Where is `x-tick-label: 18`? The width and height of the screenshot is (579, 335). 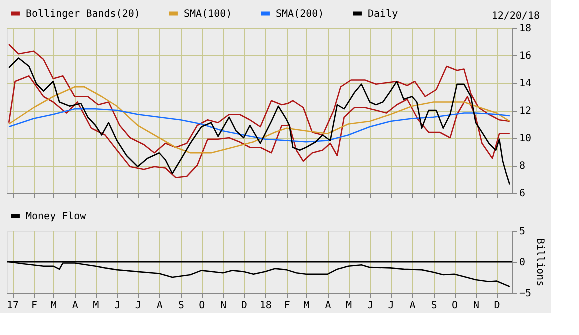 x-tick-label: 18 is located at coordinates (266, 306).